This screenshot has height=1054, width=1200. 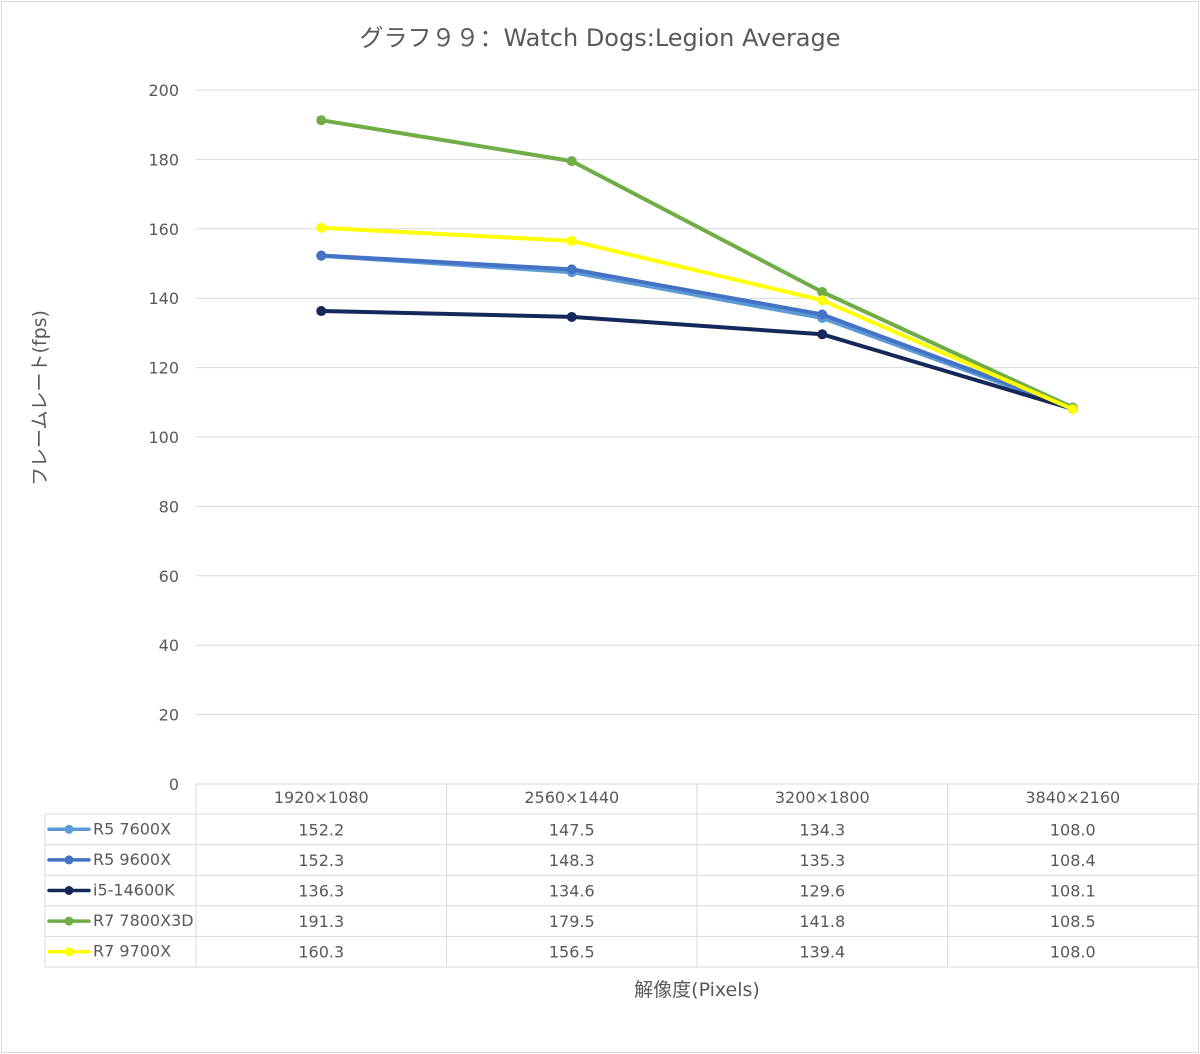 What do you see at coordinates (572, 921) in the screenshot?
I see `table-value-cell: 179.5` at bounding box center [572, 921].